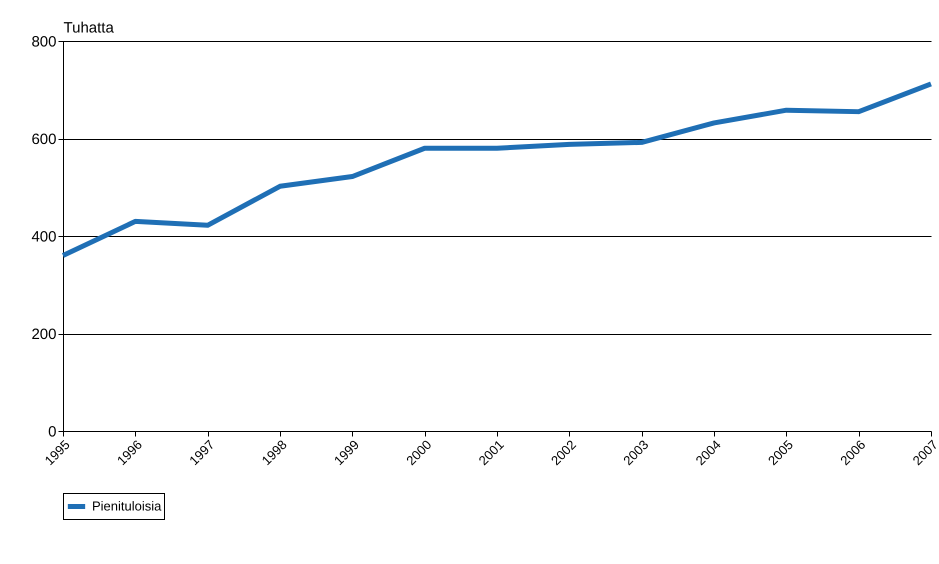 This screenshot has height=564, width=939. What do you see at coordinates (43, 334) in the screenshot?
I see `y-tick-label: 200` at bounding box center [43, 334].